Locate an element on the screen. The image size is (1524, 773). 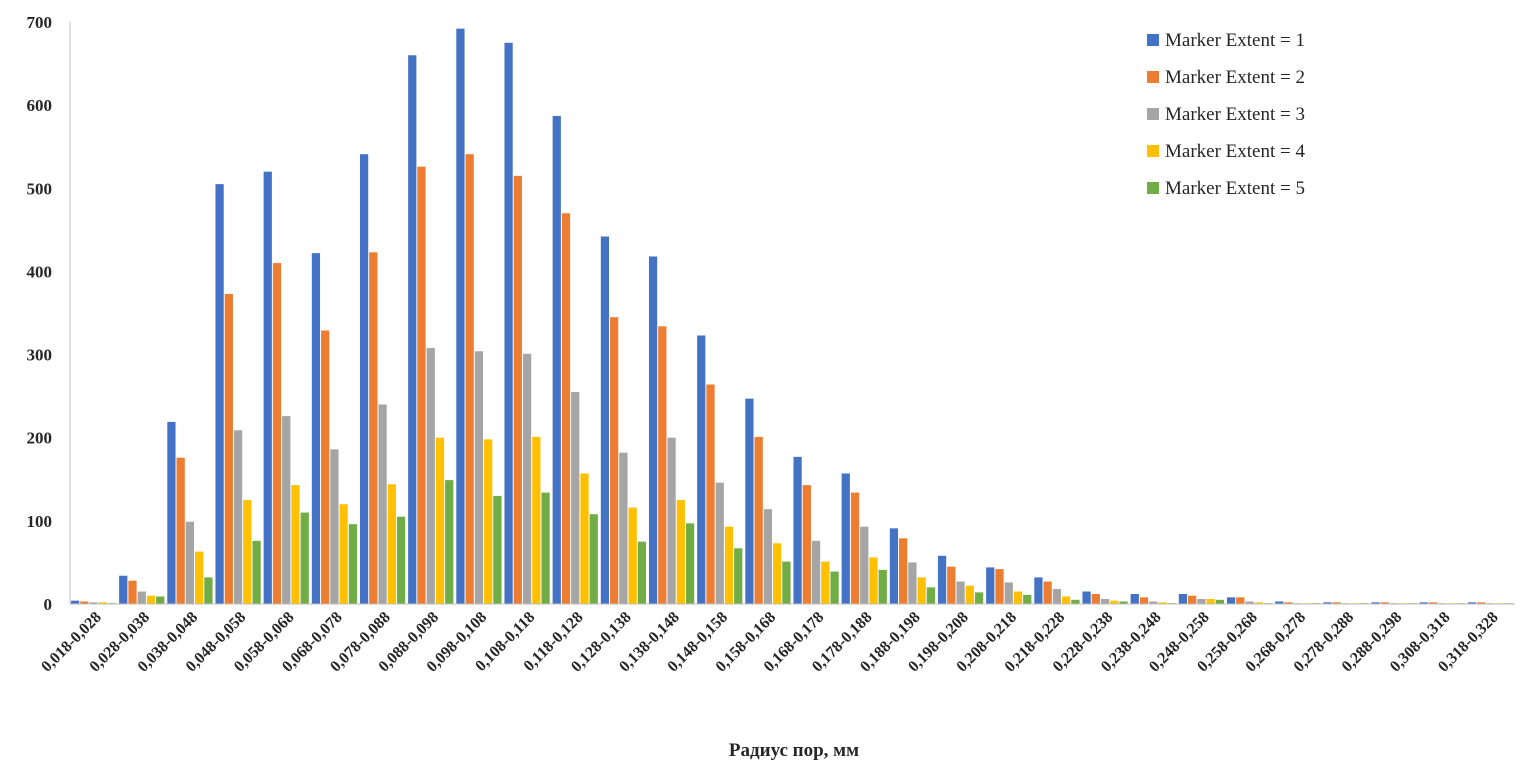
y-tick-label: 300 is located at coordinates (40, 355).